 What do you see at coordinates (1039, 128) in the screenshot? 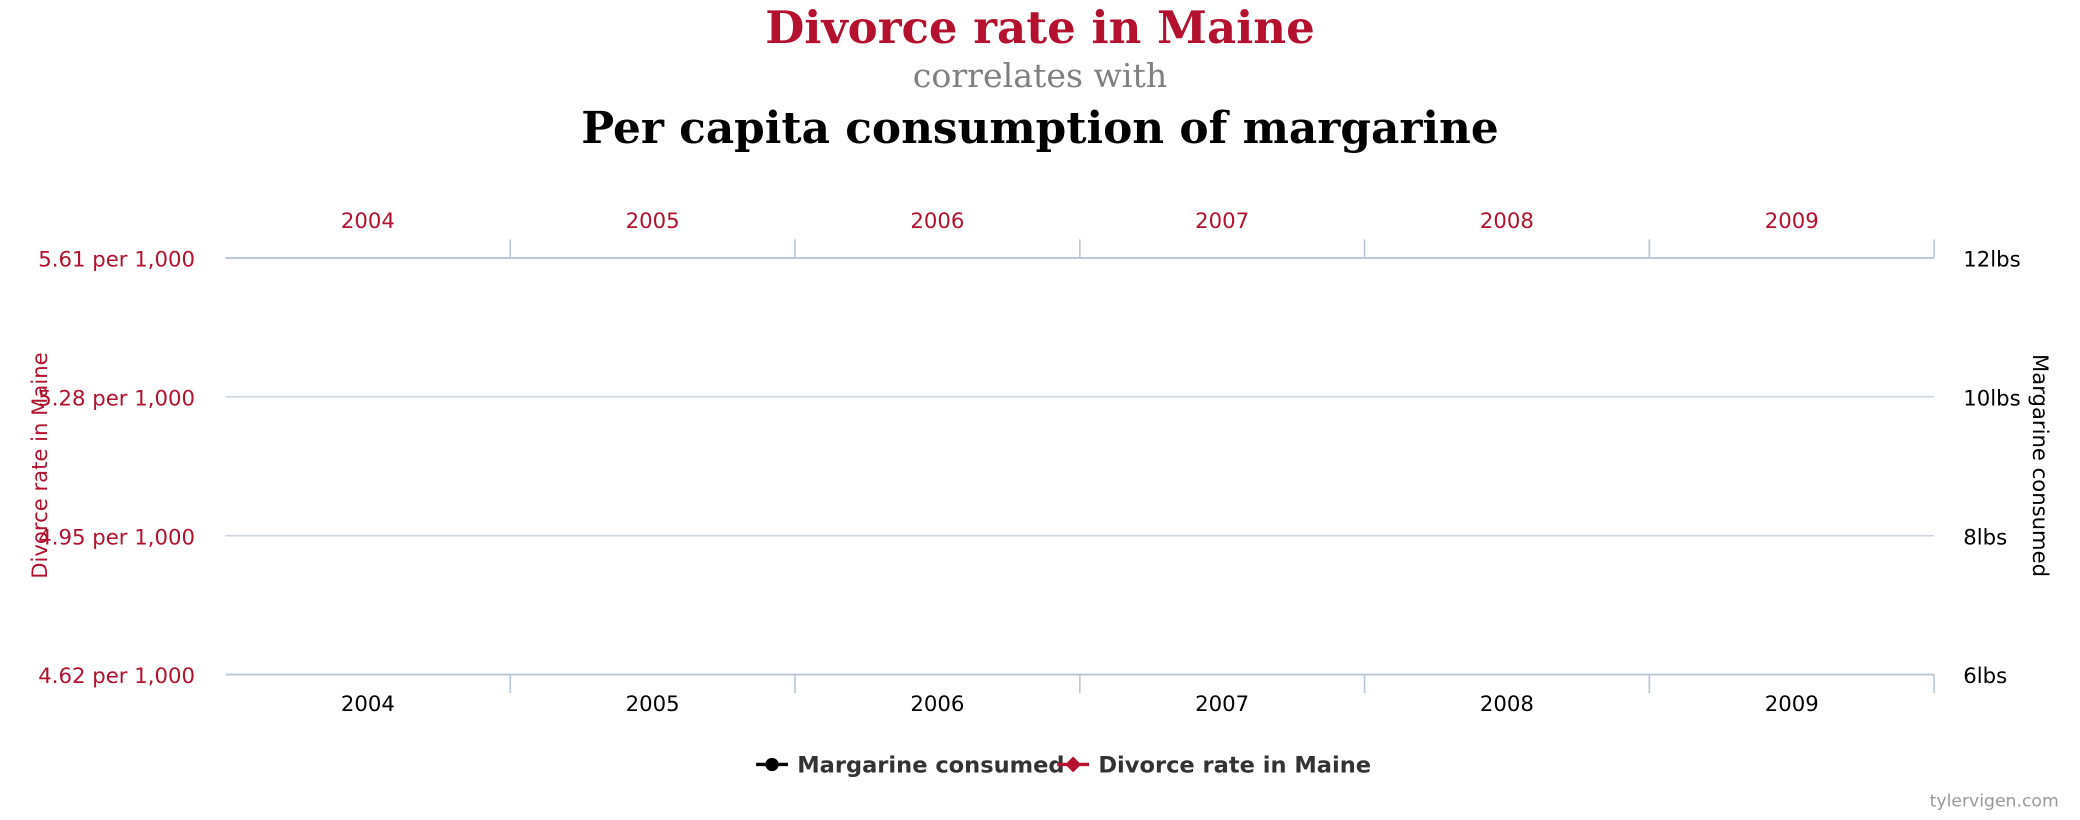
I see `chart-subtitle: Per capita consumption of margarine` at bounding box center [1039, 128].